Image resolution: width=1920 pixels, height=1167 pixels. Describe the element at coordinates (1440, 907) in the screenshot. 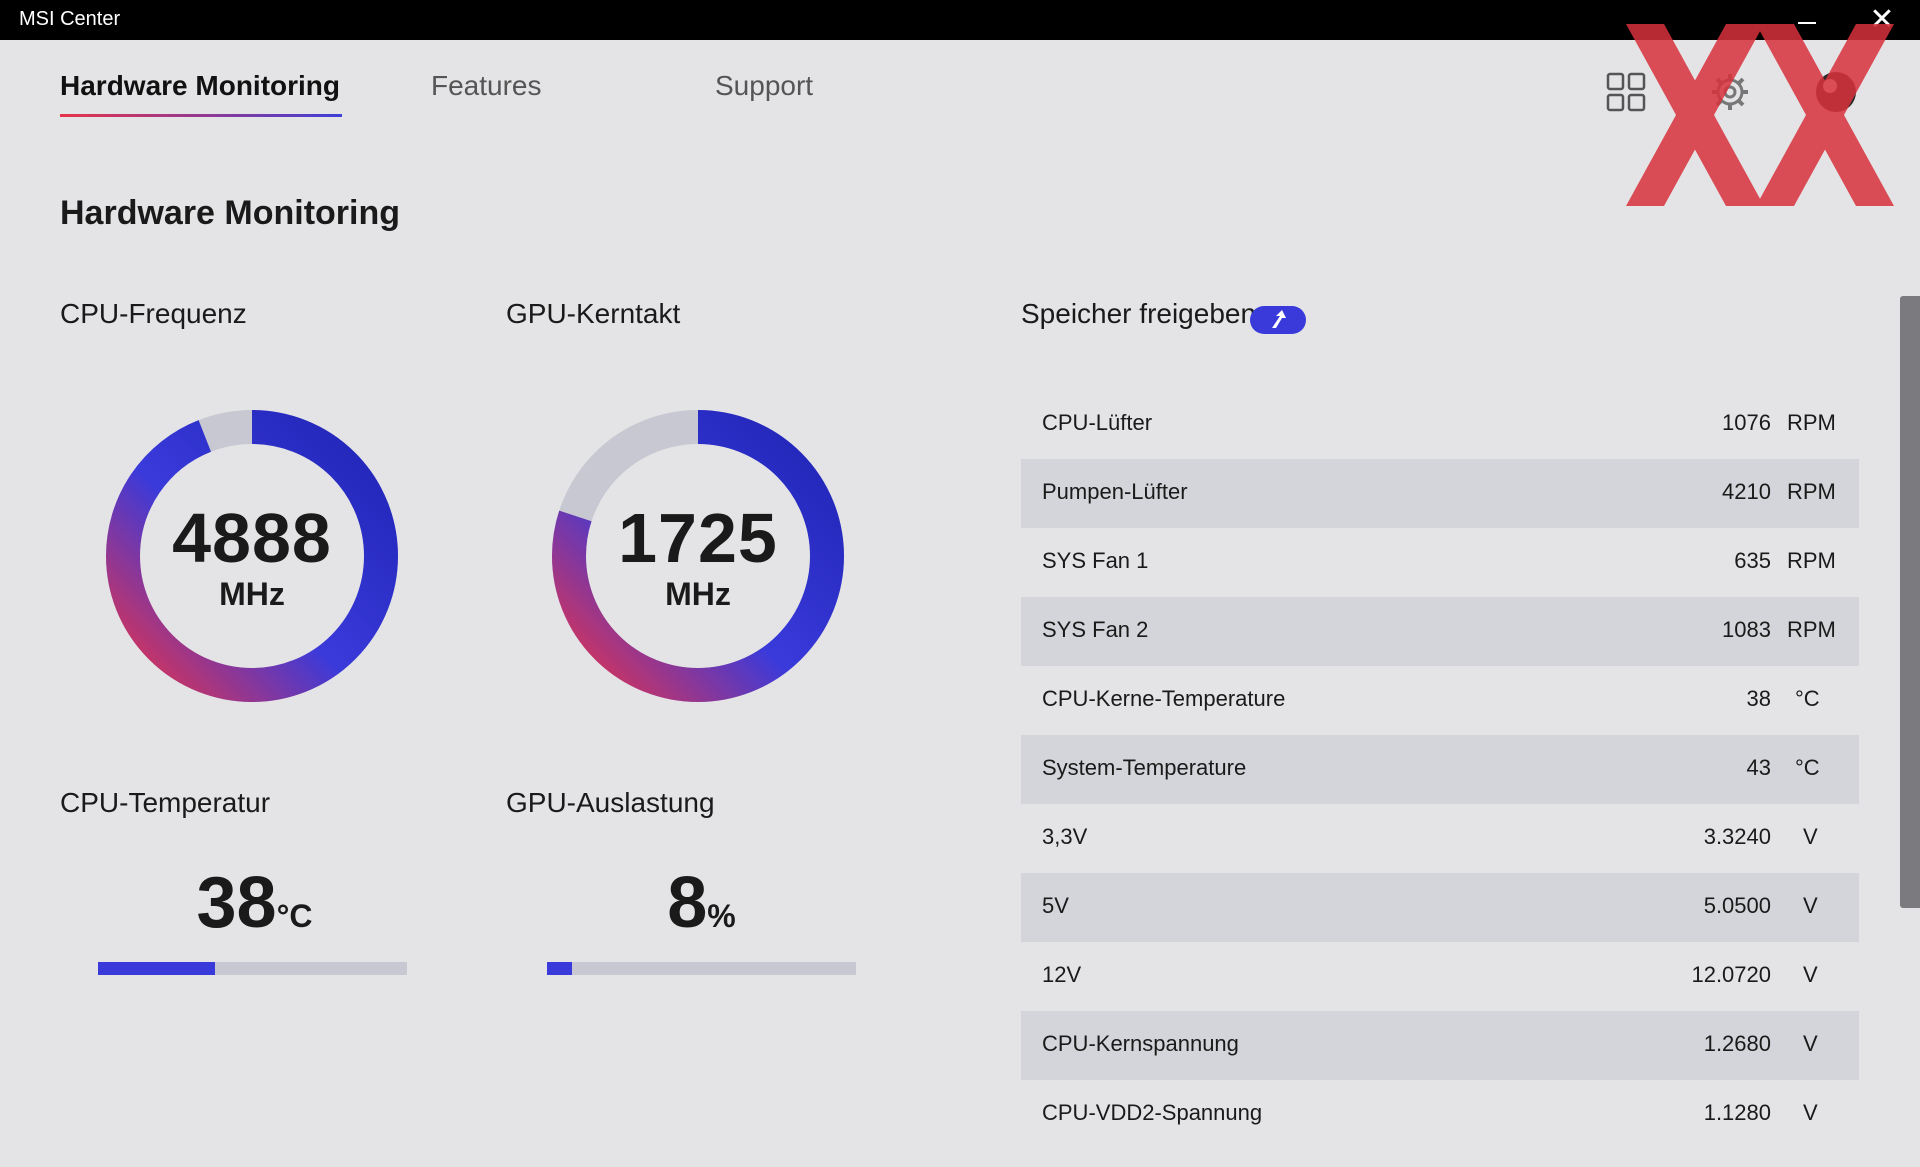

I see `sensor-row: 5V 5.0500 V` at that location.